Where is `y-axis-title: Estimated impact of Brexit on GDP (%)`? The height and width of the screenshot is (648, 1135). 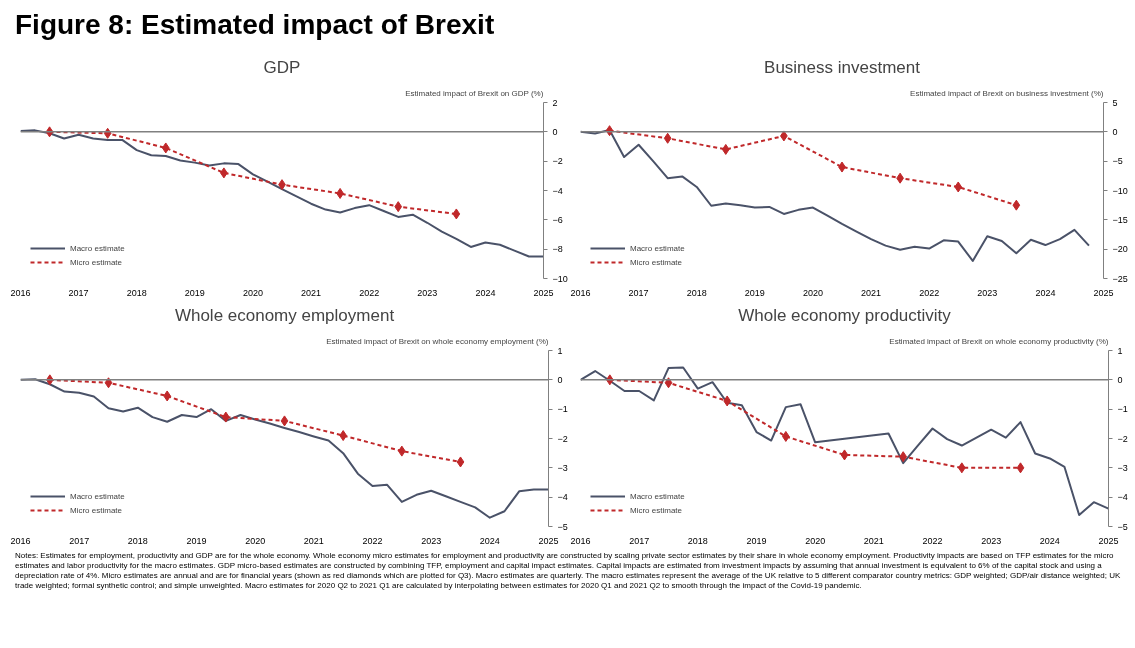
y-axis-title: Estimated impact of Brexit on GDP (%) is located at coordinates (474, 93).